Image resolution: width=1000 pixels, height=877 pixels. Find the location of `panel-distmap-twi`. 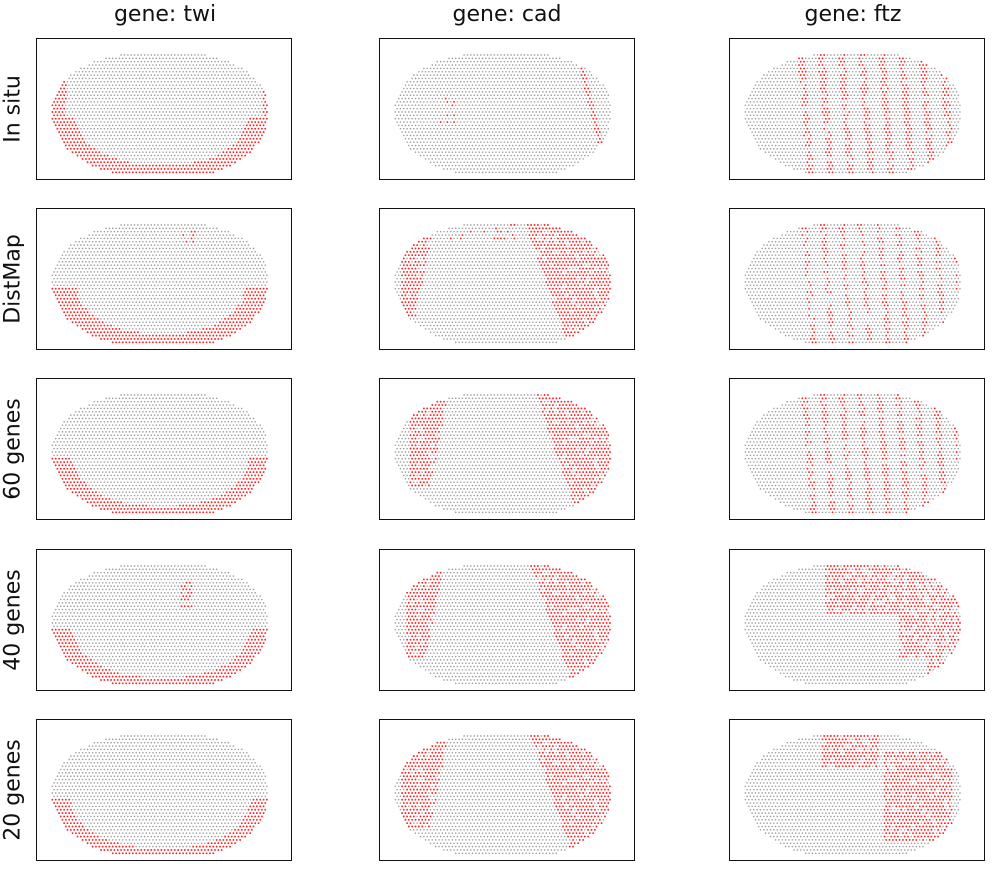

panel-distmap-twi is located at coordinates (164, 279).